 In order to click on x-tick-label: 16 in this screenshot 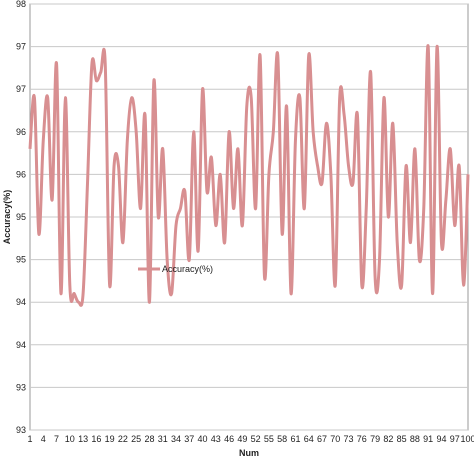, I will do `click(96, 439)`.